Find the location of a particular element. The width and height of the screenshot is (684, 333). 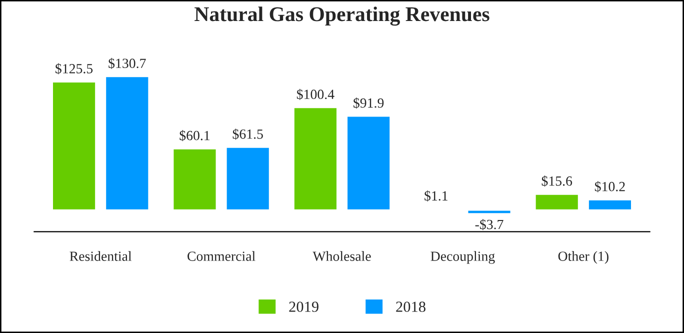

data-label: $125.5 is located at coordinates (74, 68).